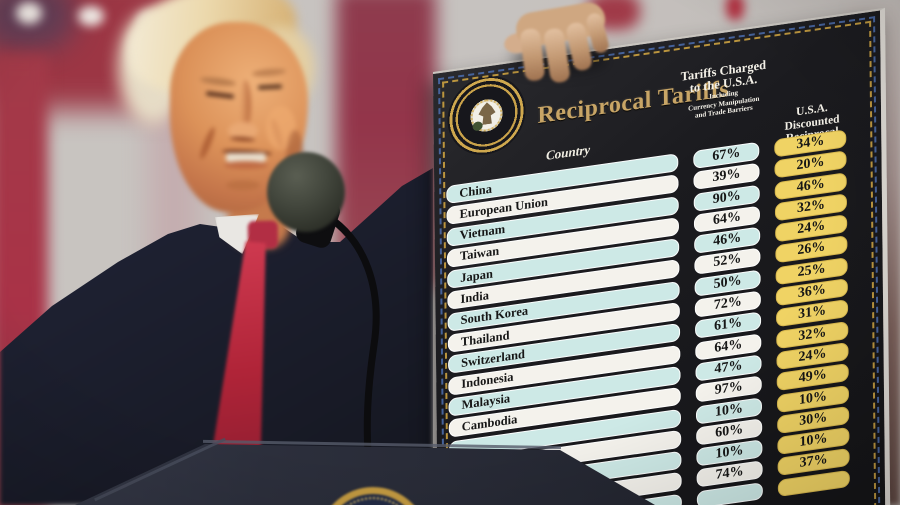 Image resolution: width=900 pixels, height=505 pixels. Describe the element at coordinates (477, 126) in the screenshot. I see `olive-branch-icon` at that location.